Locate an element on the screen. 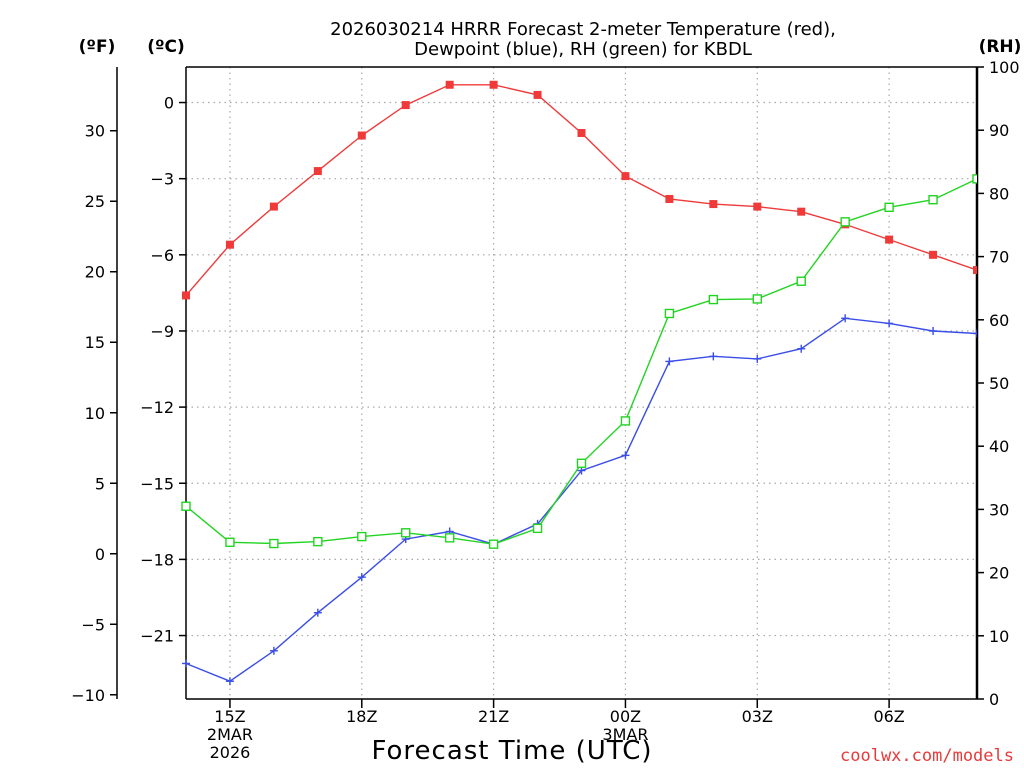 Image resolution: width=1024 pixels, height=768 pixels. fahrenheit-tick-label: 25 is located at coordinates (95, 201).